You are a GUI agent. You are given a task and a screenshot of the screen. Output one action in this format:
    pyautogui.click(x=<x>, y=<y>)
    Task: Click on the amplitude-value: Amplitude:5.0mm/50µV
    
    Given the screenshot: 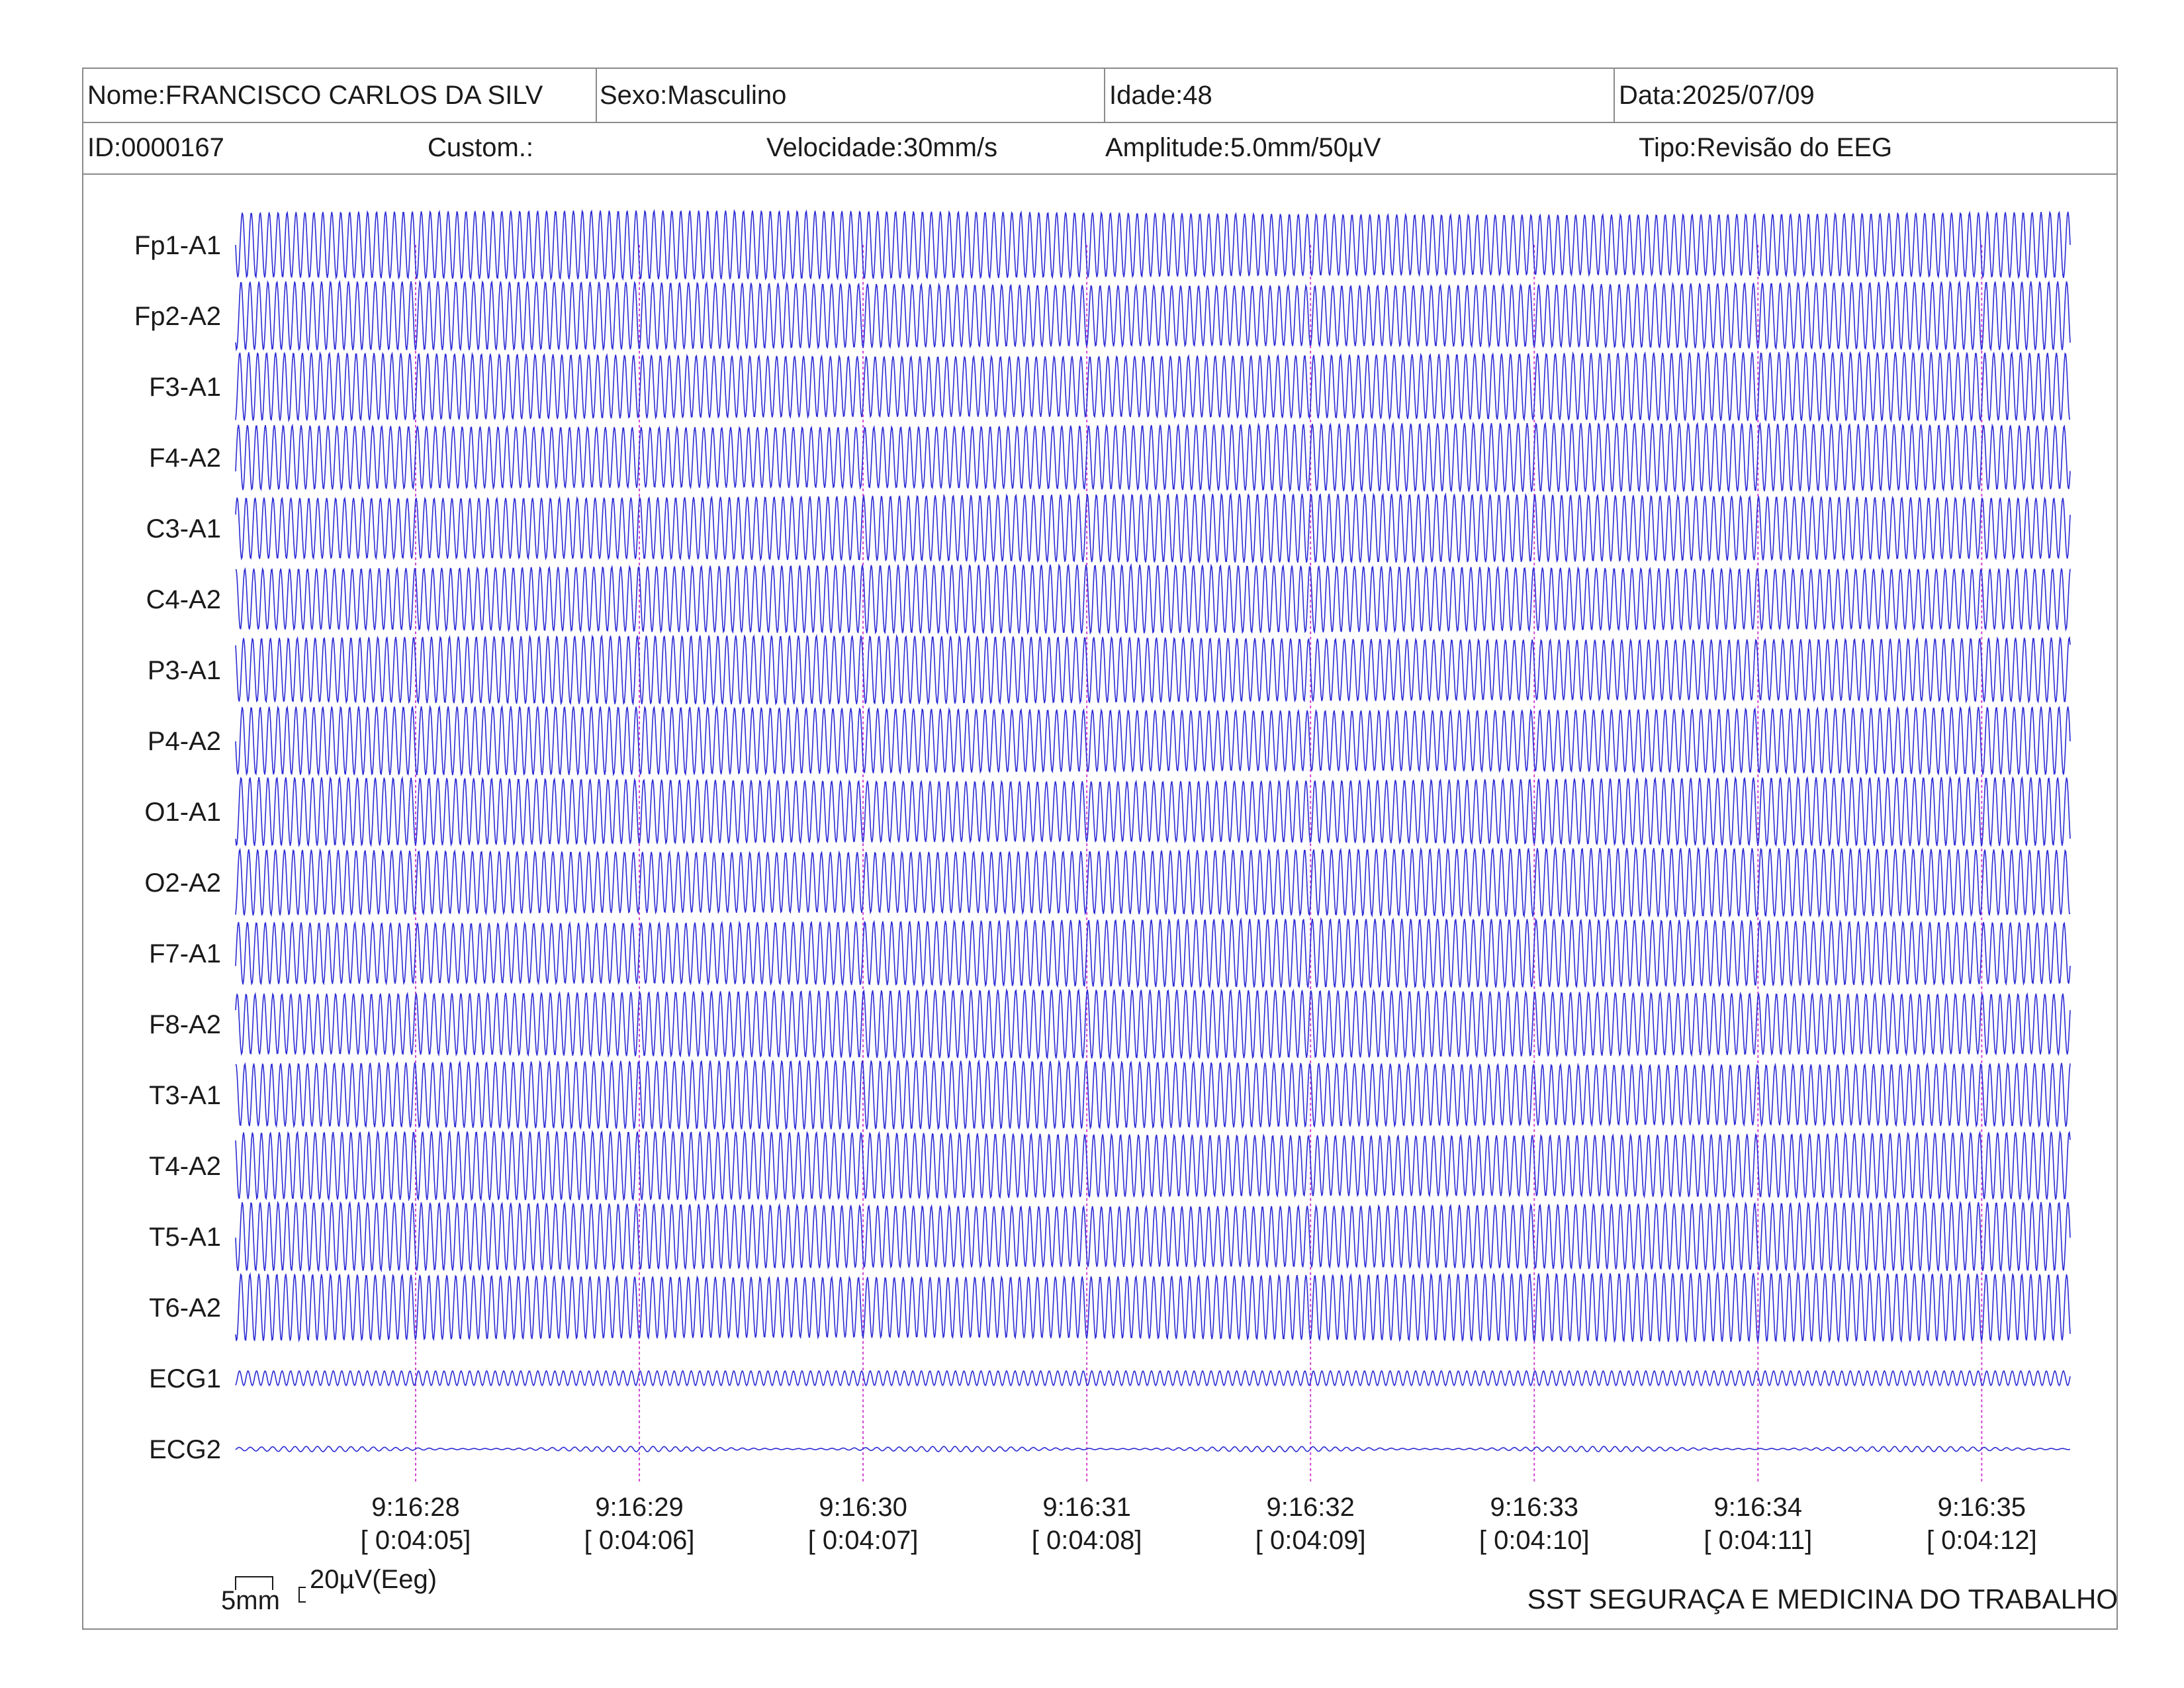 What is the action you would take?
    pyautogui.click(x=1243, y=147)
    